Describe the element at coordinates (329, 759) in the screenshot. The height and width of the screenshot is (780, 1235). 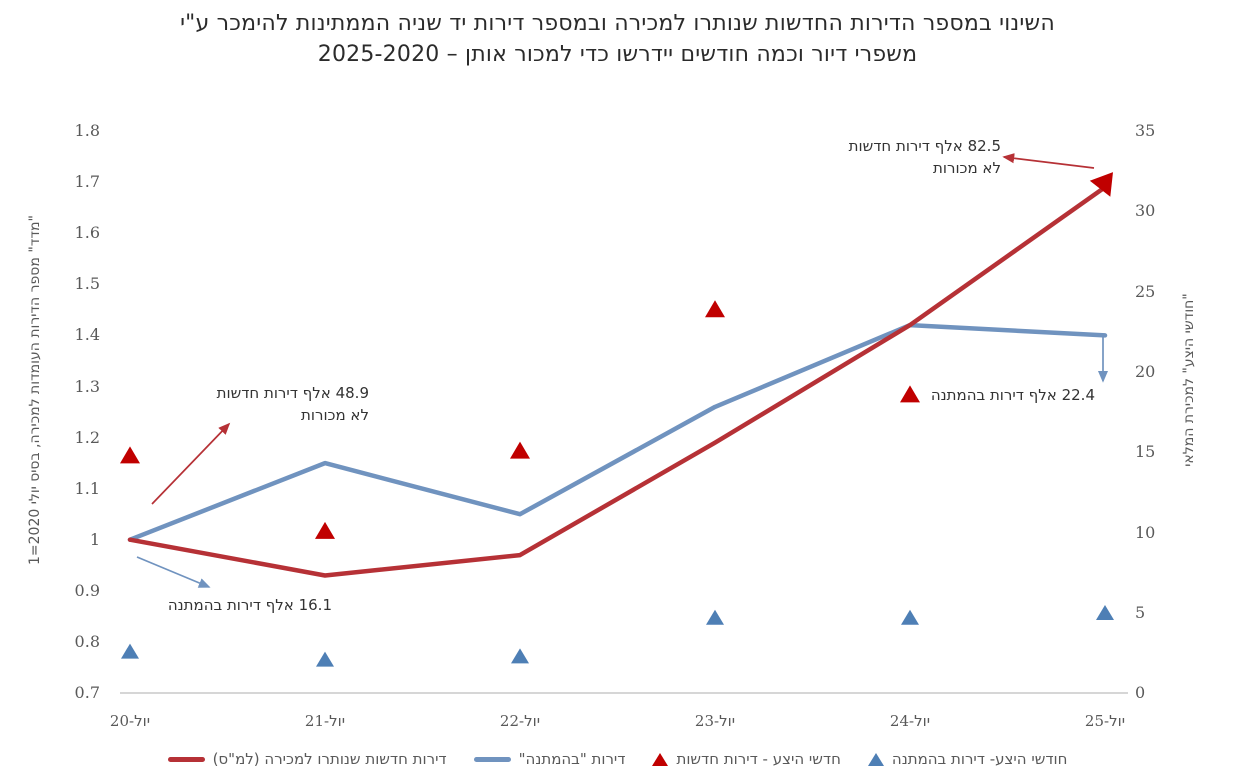
I see `legend-item-label: דירות חדשות שנותרו למכירה (למ"ס)` at that location.